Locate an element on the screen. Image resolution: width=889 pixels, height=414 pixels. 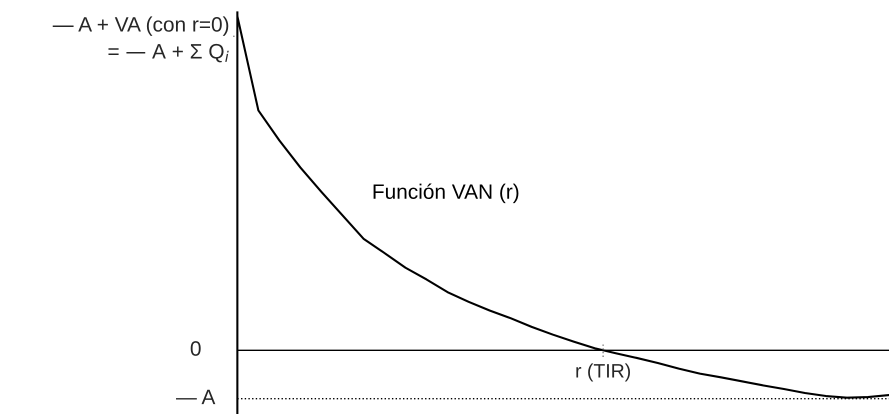
series-label: Función VAN (r) is located at coordinates (446, 193).